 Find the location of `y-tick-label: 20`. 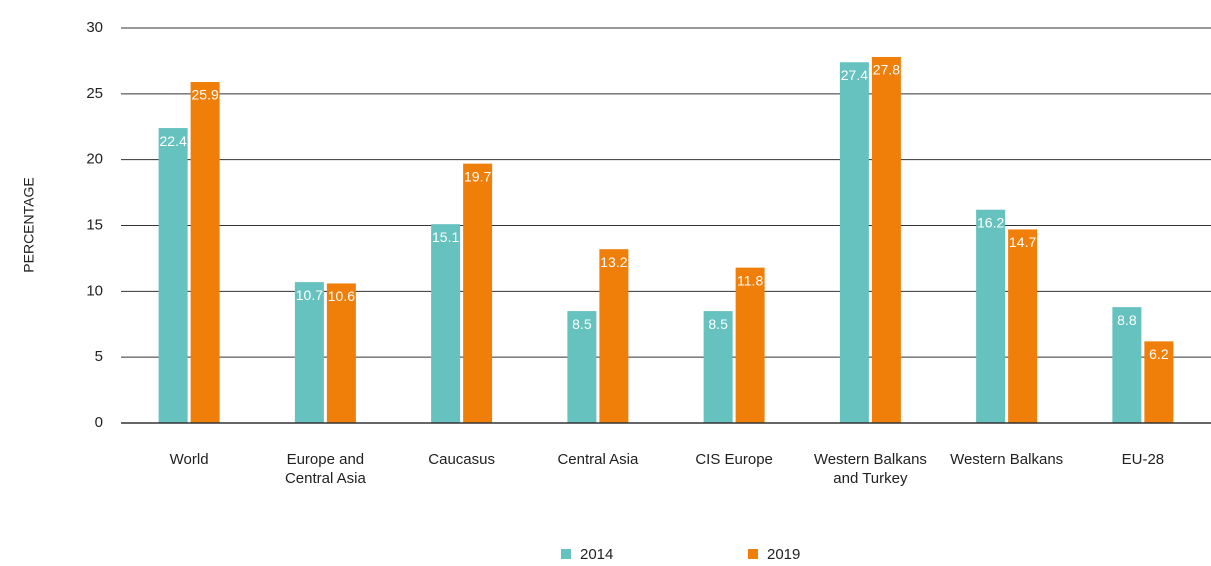

y-tick-label: 20 is located at coordinates (94, 159).